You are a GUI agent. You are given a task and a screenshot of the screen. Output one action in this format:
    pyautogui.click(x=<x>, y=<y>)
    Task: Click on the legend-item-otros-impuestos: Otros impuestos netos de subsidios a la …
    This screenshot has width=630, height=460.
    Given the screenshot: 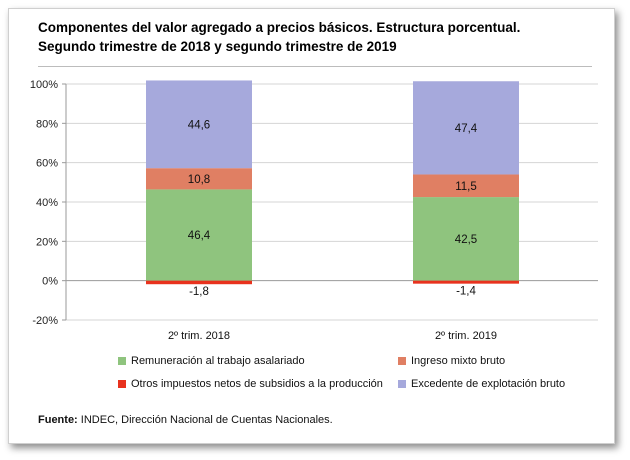 What is the action you would take?
    pyautogui.click(x=250, y=384)
    